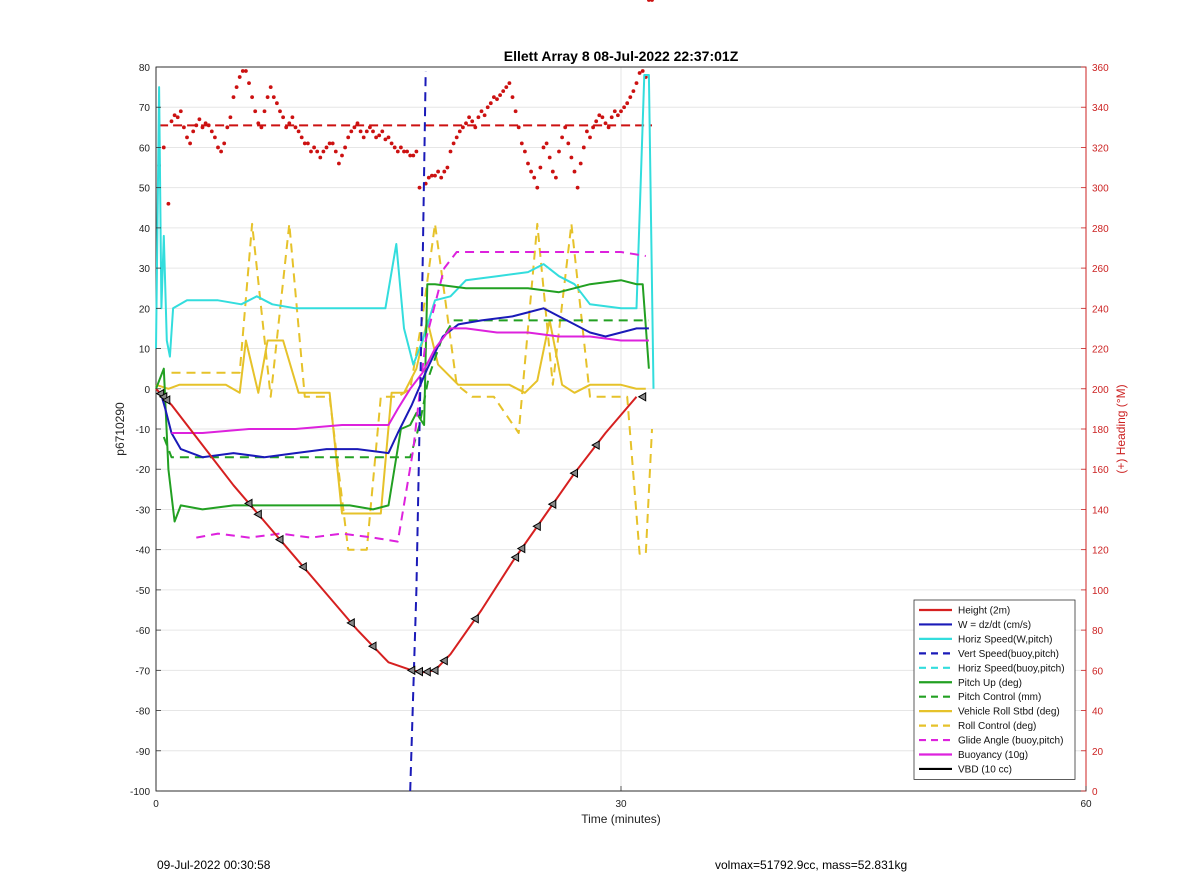 The height and width of the screenshot is (889, 1200). Describe the element at coordinates (1098, 712) in the screenshot. I see `y2-tick-label: 40` at that location.